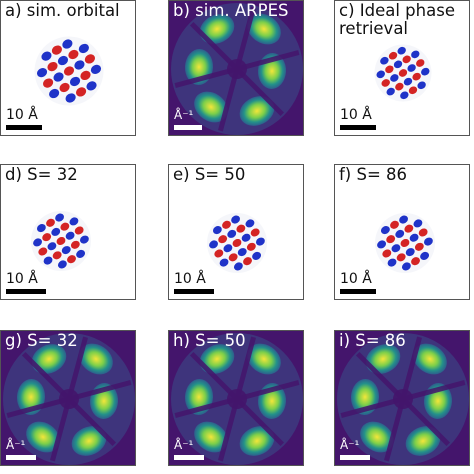 The width and height of the screenshot is (474, 474). I want to click on panel-g-s32-arpes: g) S= 32 Å⁻¹, so click(68, 398).